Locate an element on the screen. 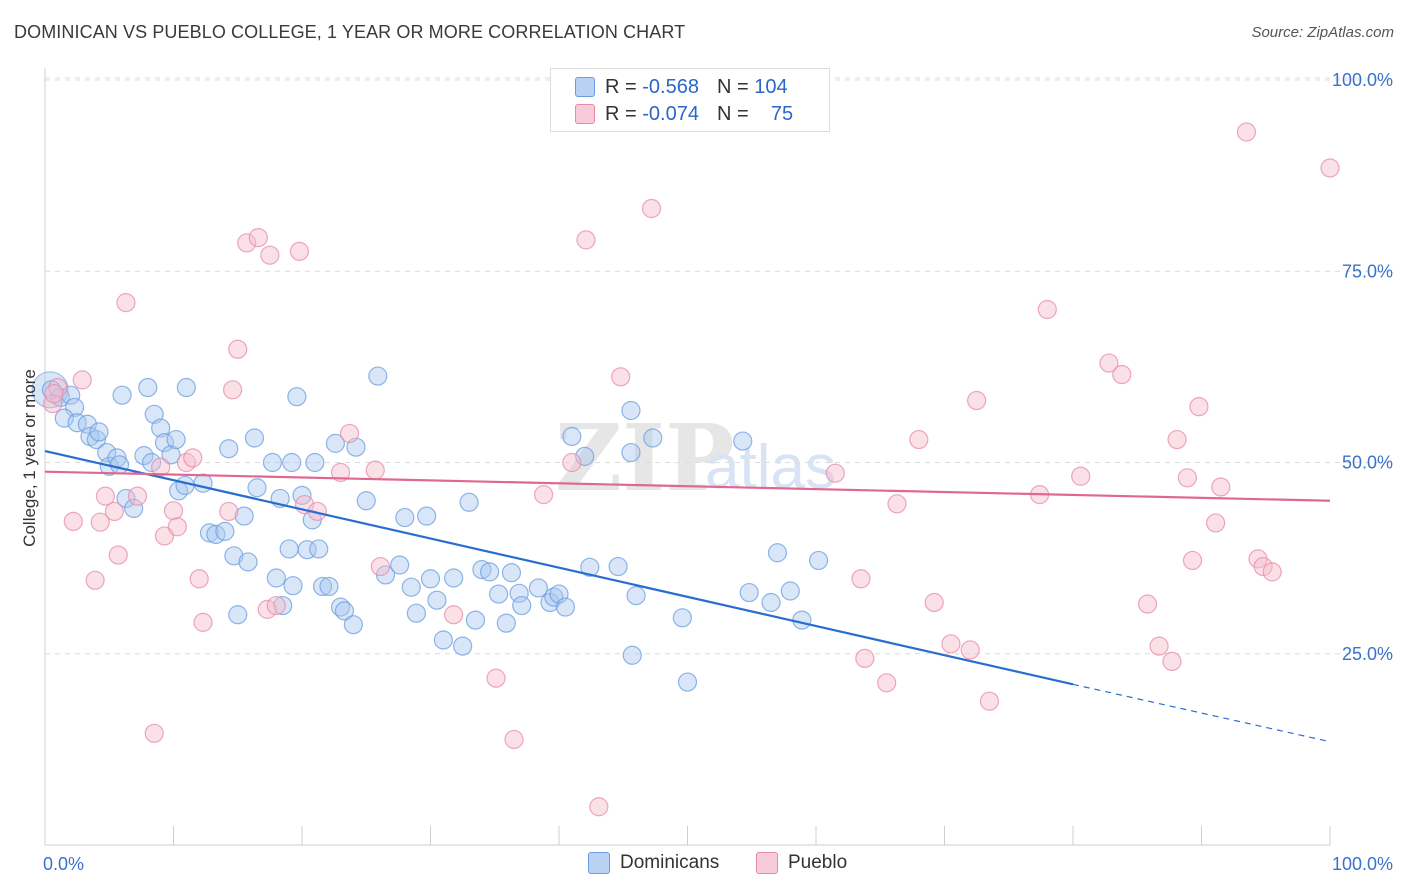  pueblo-trend-line is located at coordinates (687, 486).